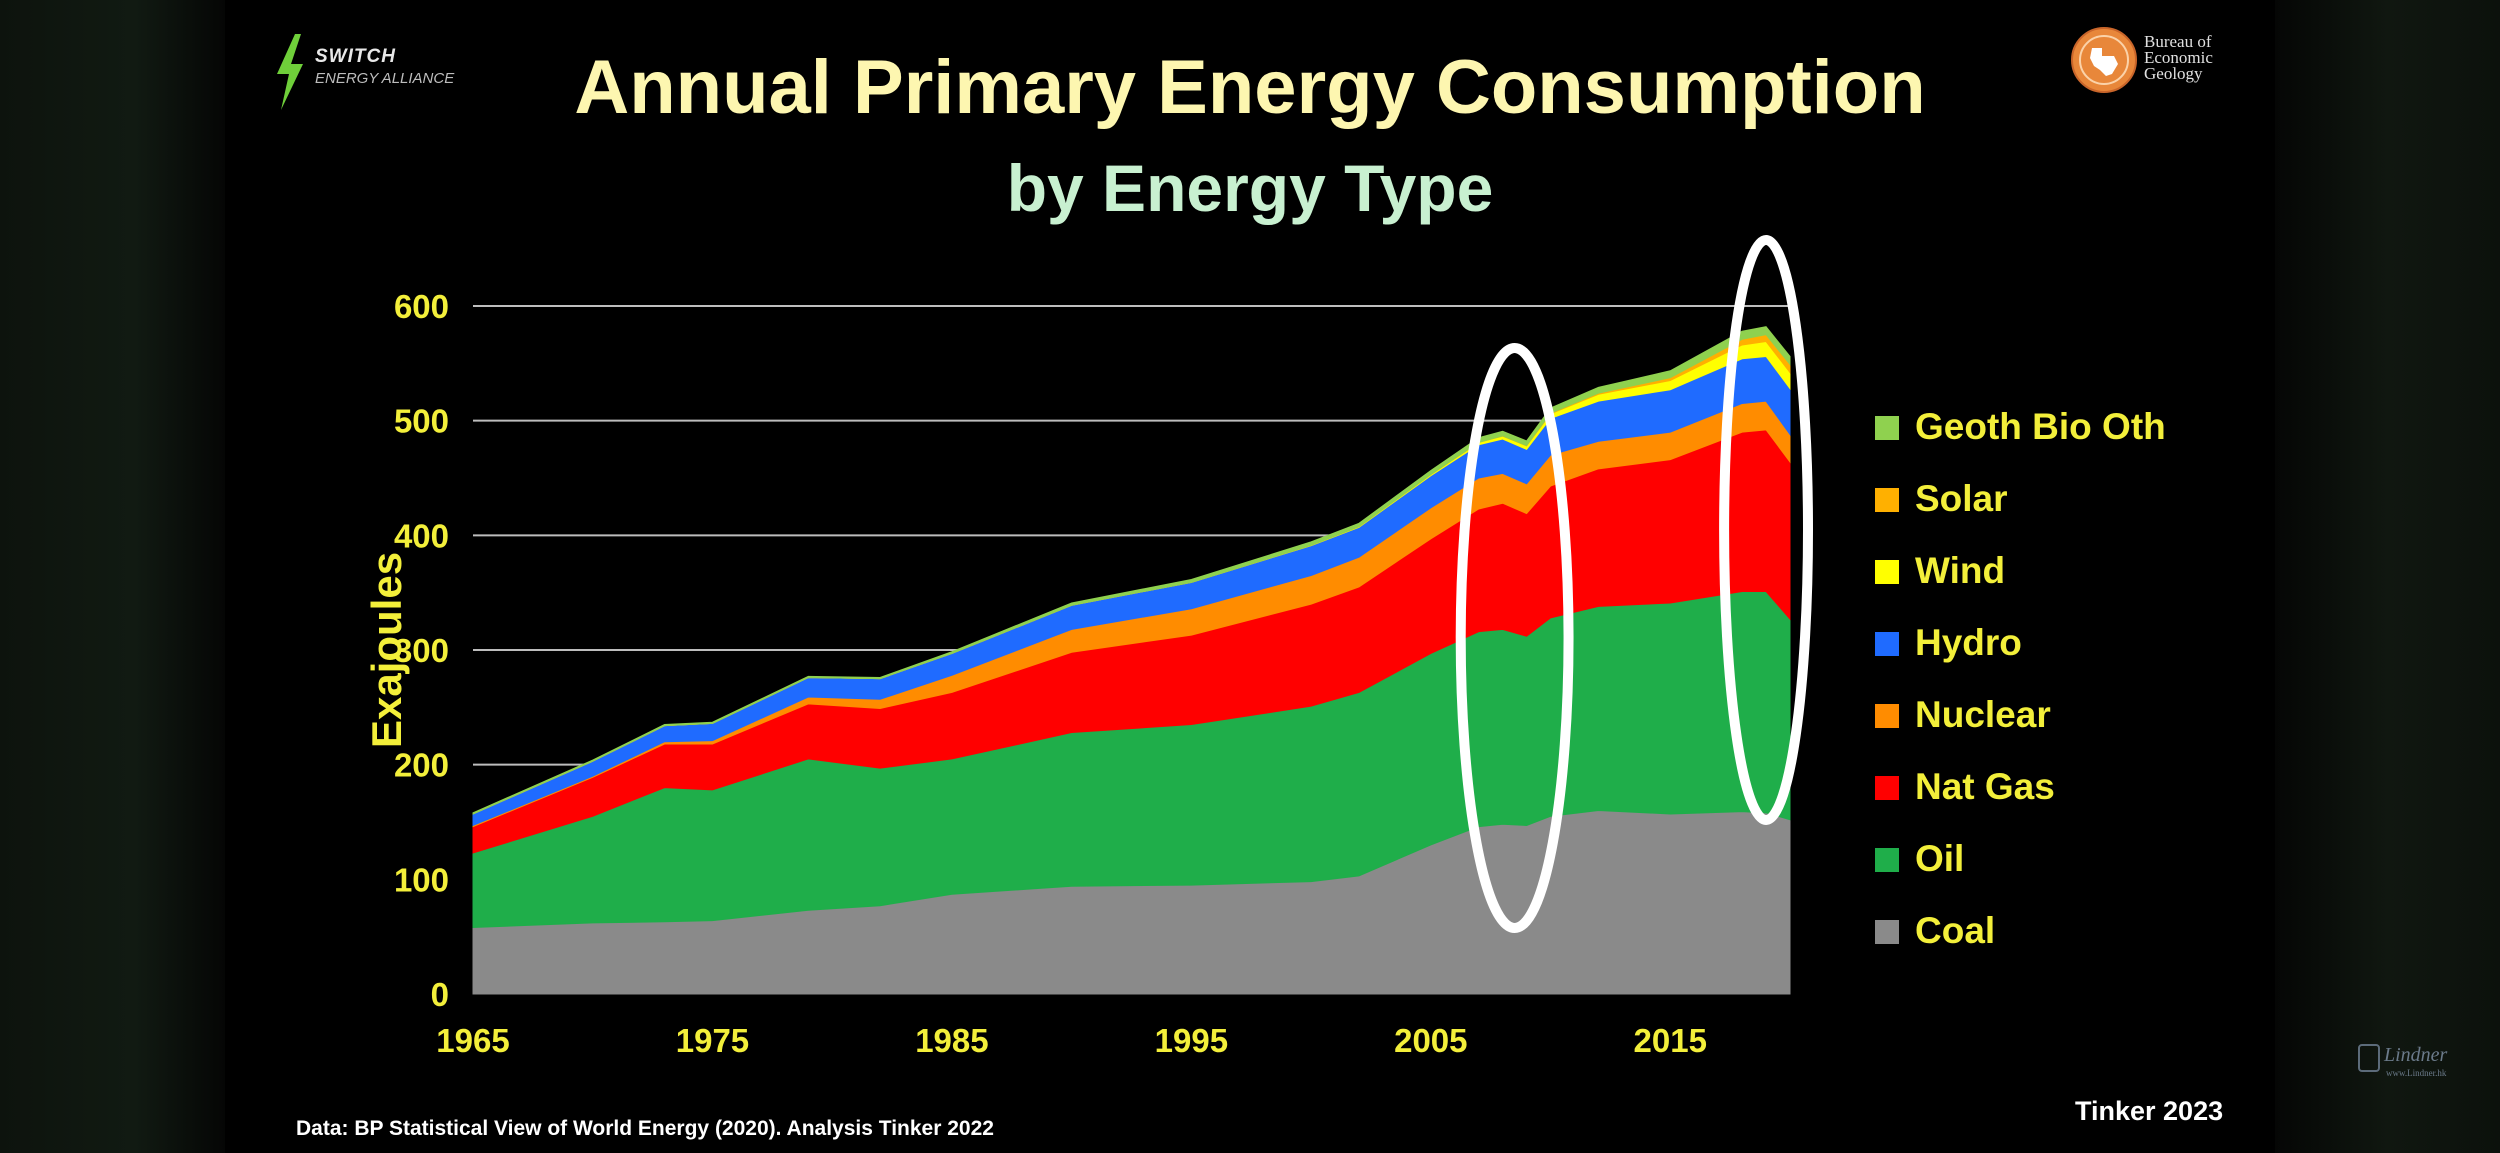  Describe the element at coordinates (1968, 642) in the screenshot. I see `legend-label-hydro: Hydro` at that location.